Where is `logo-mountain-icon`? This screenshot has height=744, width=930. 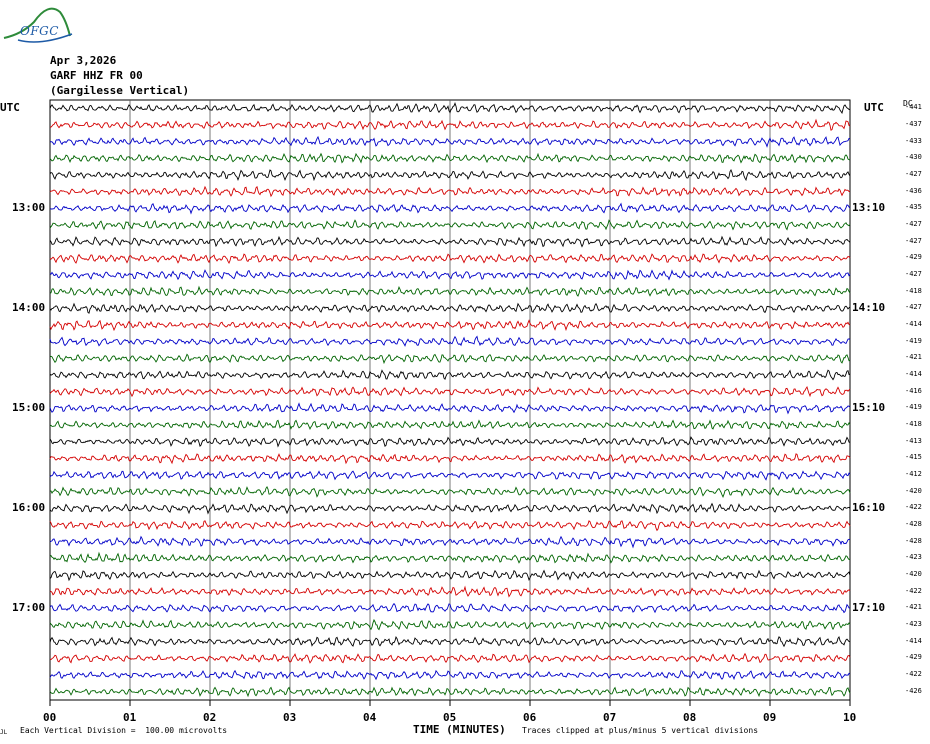 logo-mountain-icon is located at coordinates (37, 23).